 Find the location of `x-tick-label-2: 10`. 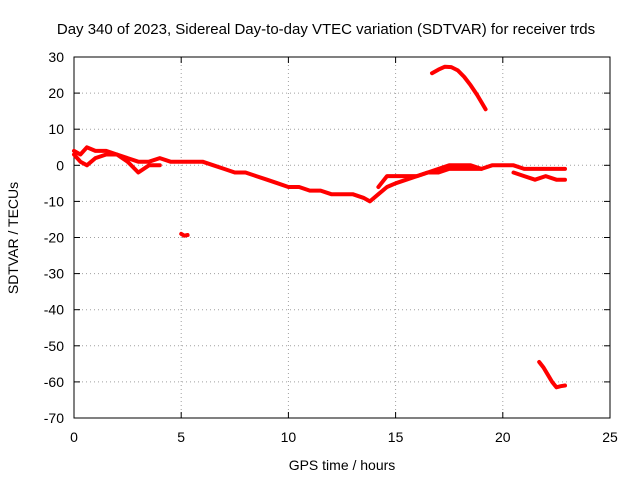

x-tick-label-2: 10 is located at coordinates (289, 437).